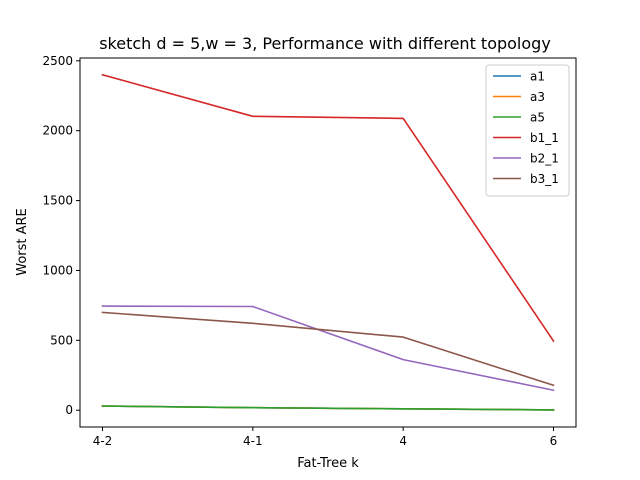 The height and width of the screenshot is (480, 640). What do you see at coordinates (537, 97) in the screenshot?
I see `legend-label-a3: a3` at bounding box center [537, 97].